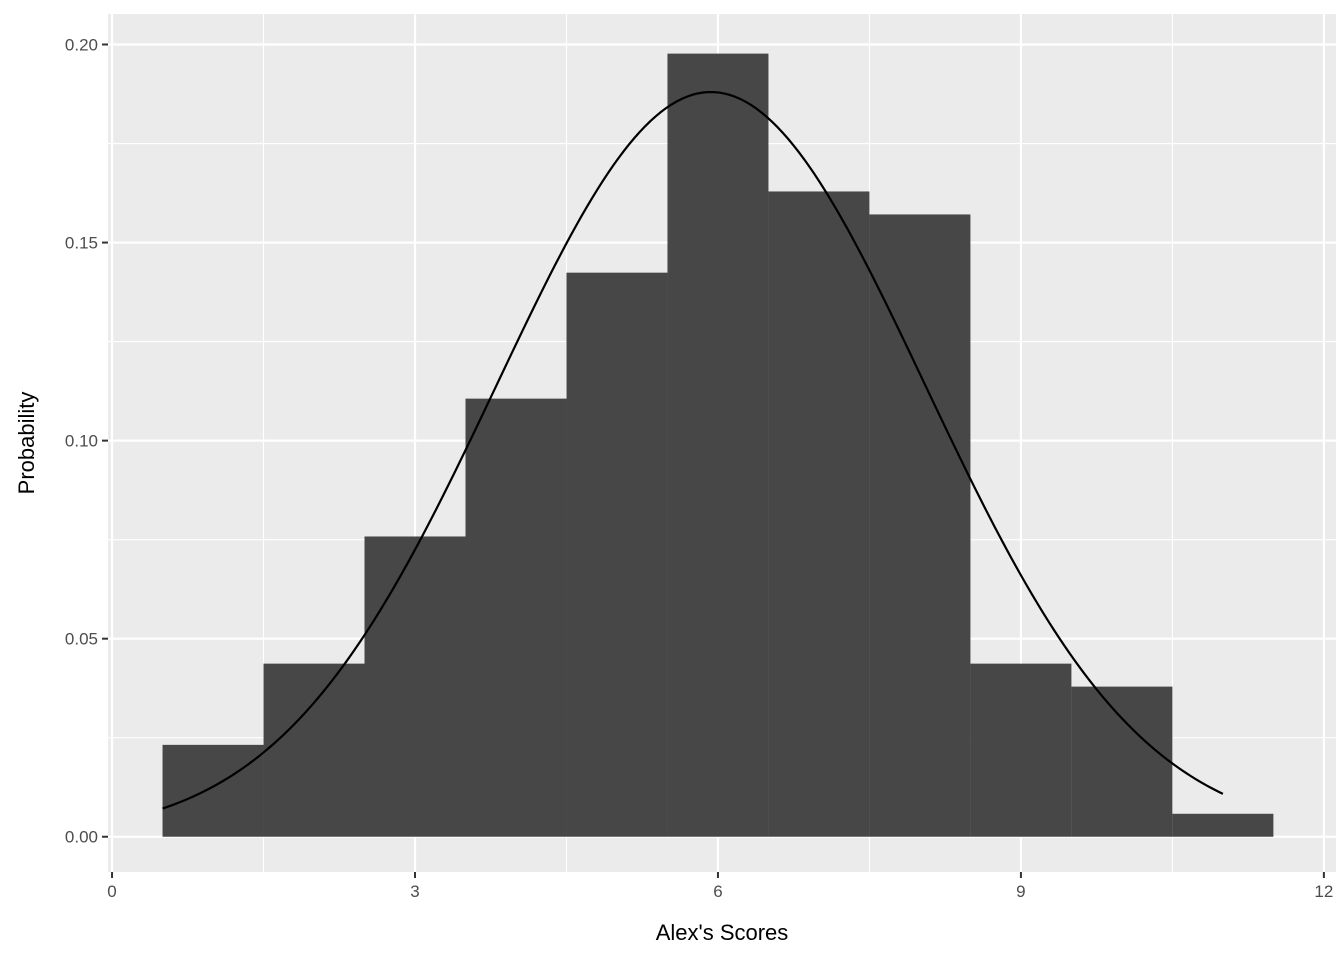  What do you see at coordinates (81, 45) in the screenshot?
I see `y-tick-label: 0.20` at bounding box center [81, 45].